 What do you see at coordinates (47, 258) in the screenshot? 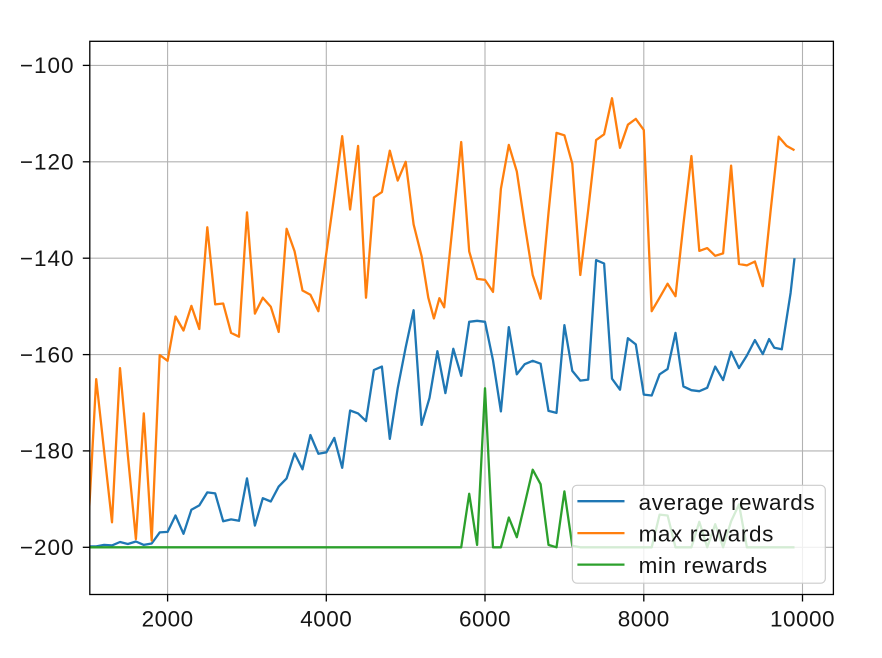
I see `svg-text: −140` at bounding box center [47, 258].